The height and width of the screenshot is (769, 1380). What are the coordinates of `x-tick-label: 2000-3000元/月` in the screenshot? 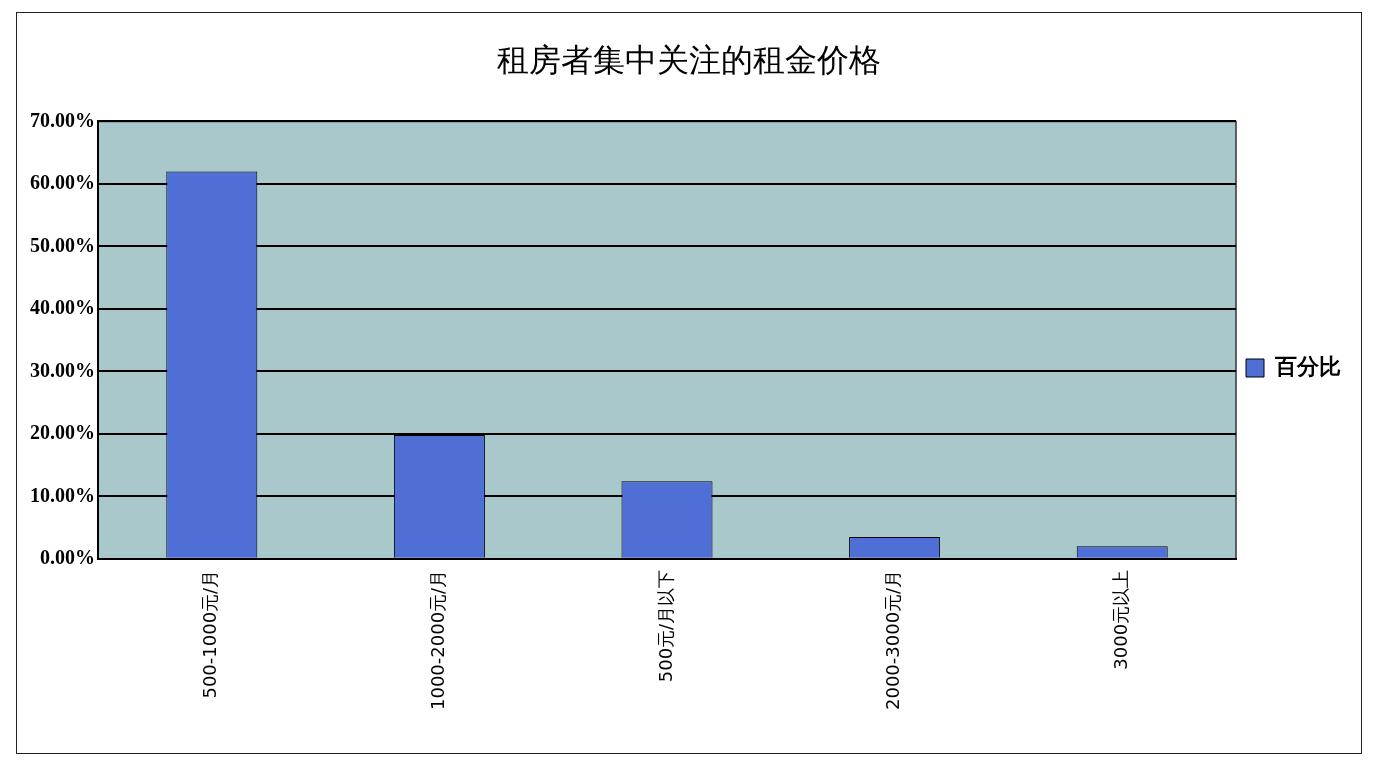 It's located at (893, 640).